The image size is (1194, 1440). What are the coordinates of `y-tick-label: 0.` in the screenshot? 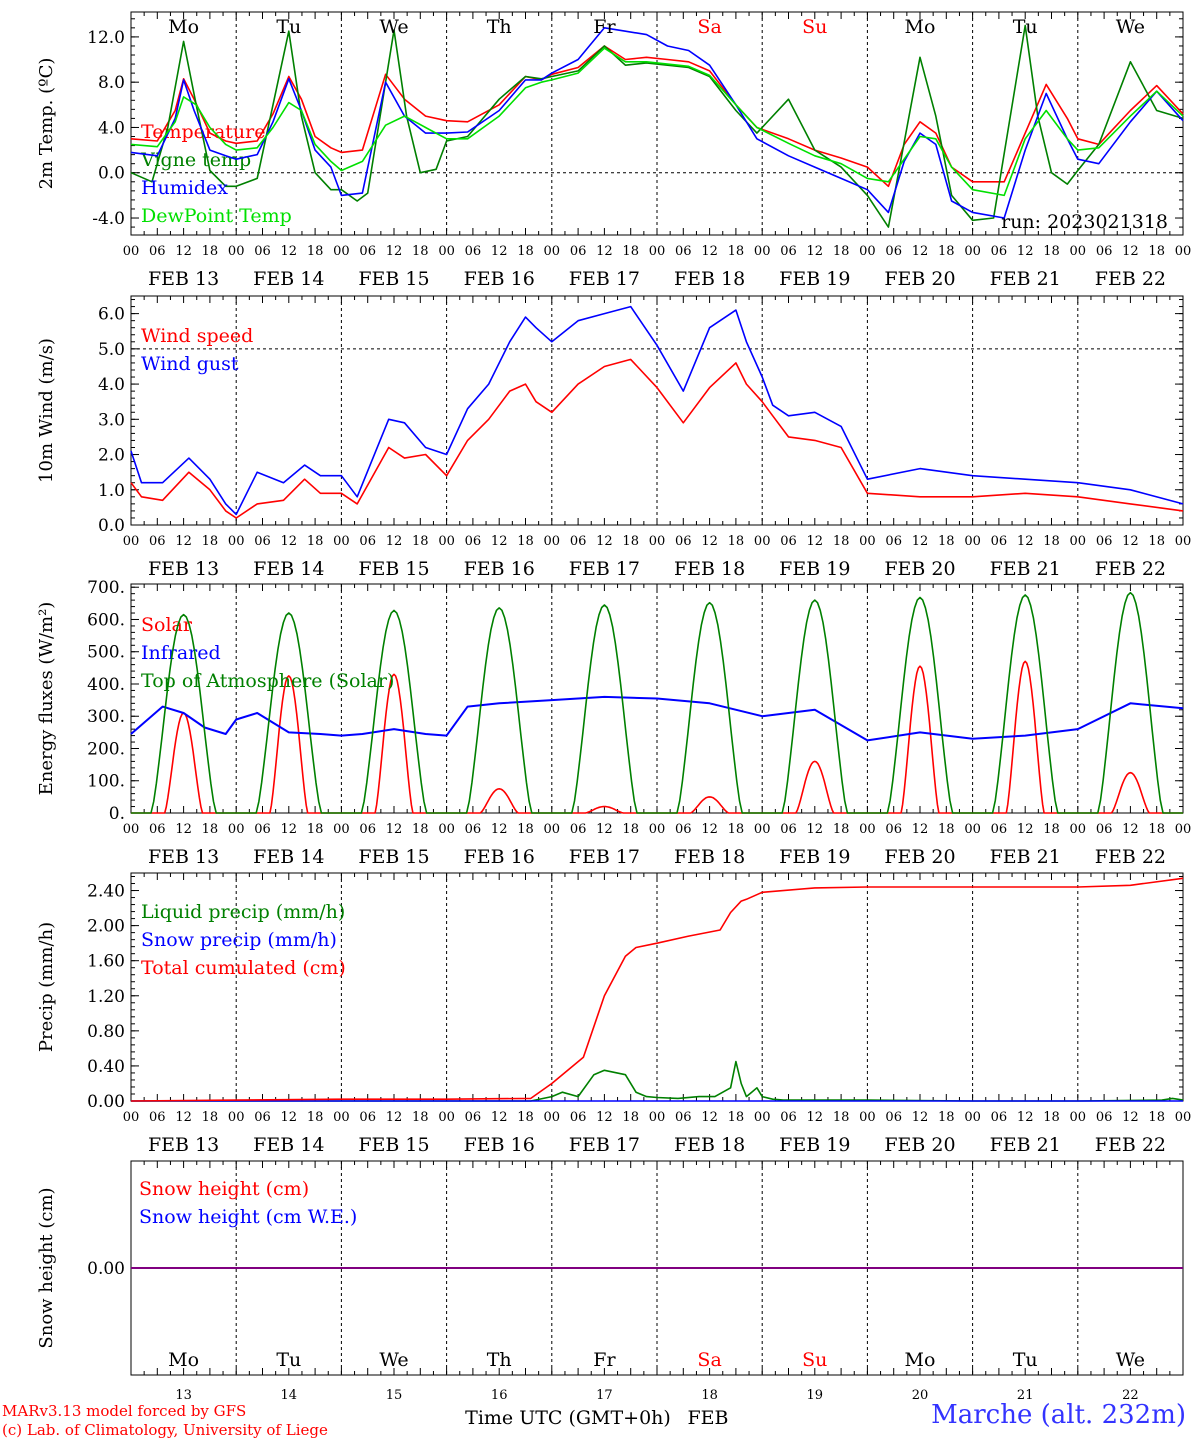 It's located at (117, 814).